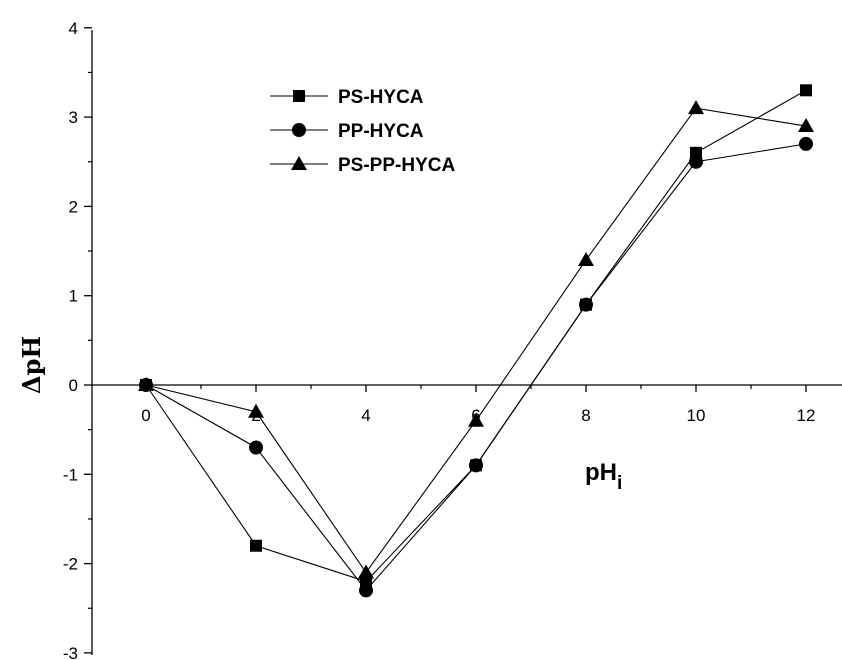 This screenshot has width=842, height=660. What do you see at coordinates (619, 483) in the screenshot?
I see `x-axis-title-subscript: i` at bounding box center [619, 483].